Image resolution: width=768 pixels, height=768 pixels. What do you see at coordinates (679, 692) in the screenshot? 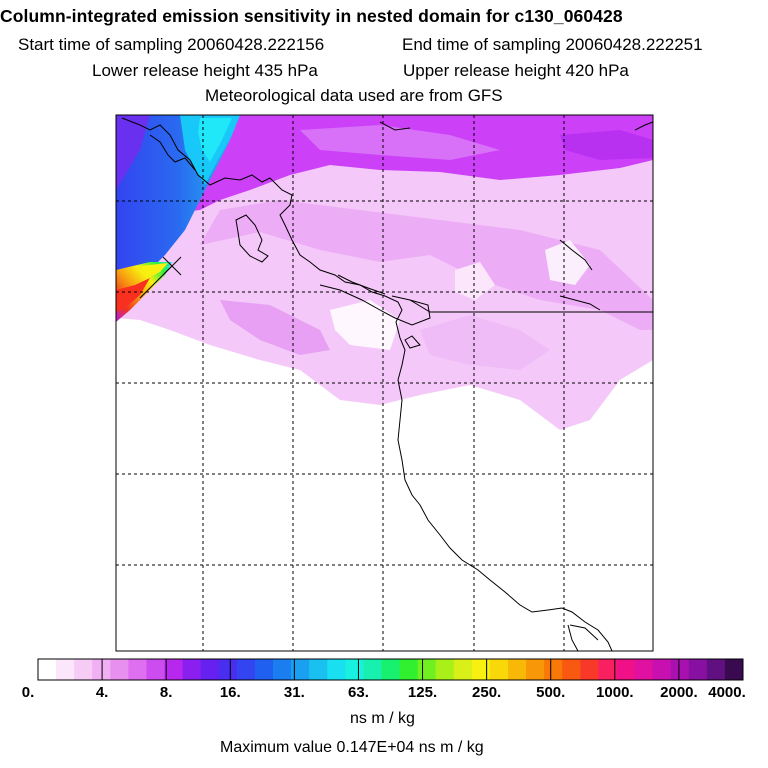
I see `colorbar-label: 2000.` at bounding box center [679, 692].